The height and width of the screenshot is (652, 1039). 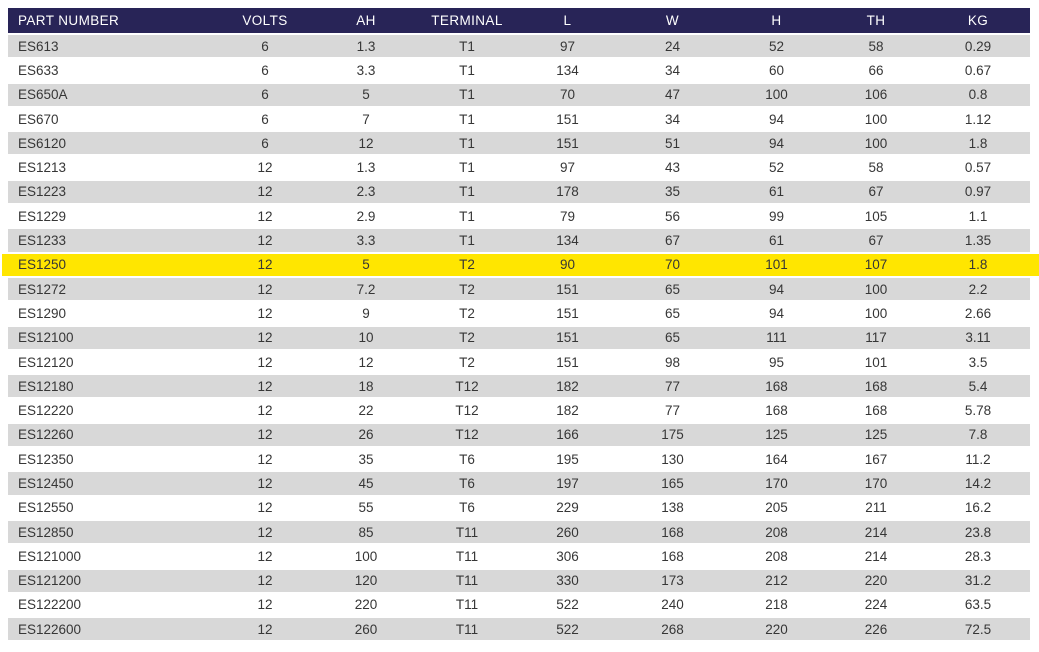 What do you see at coordinates (46, 435) in the screenshot?
I see `cell-part-number: ES12260` at bounding box center [46, 435].